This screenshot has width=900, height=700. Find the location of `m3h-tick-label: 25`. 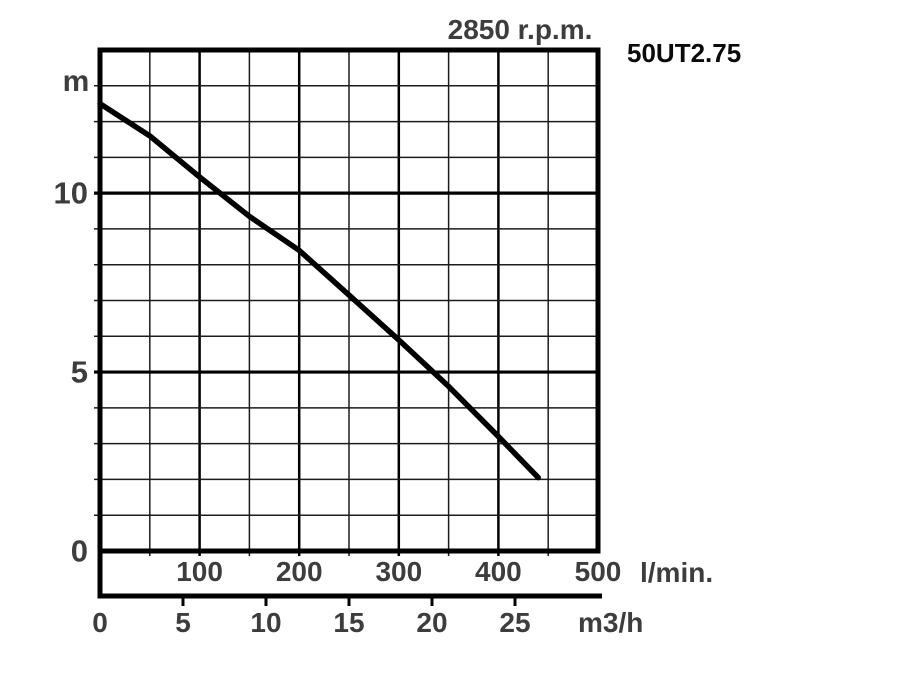

m3h-tick-label: 25 is located at coordinates (515, 622).